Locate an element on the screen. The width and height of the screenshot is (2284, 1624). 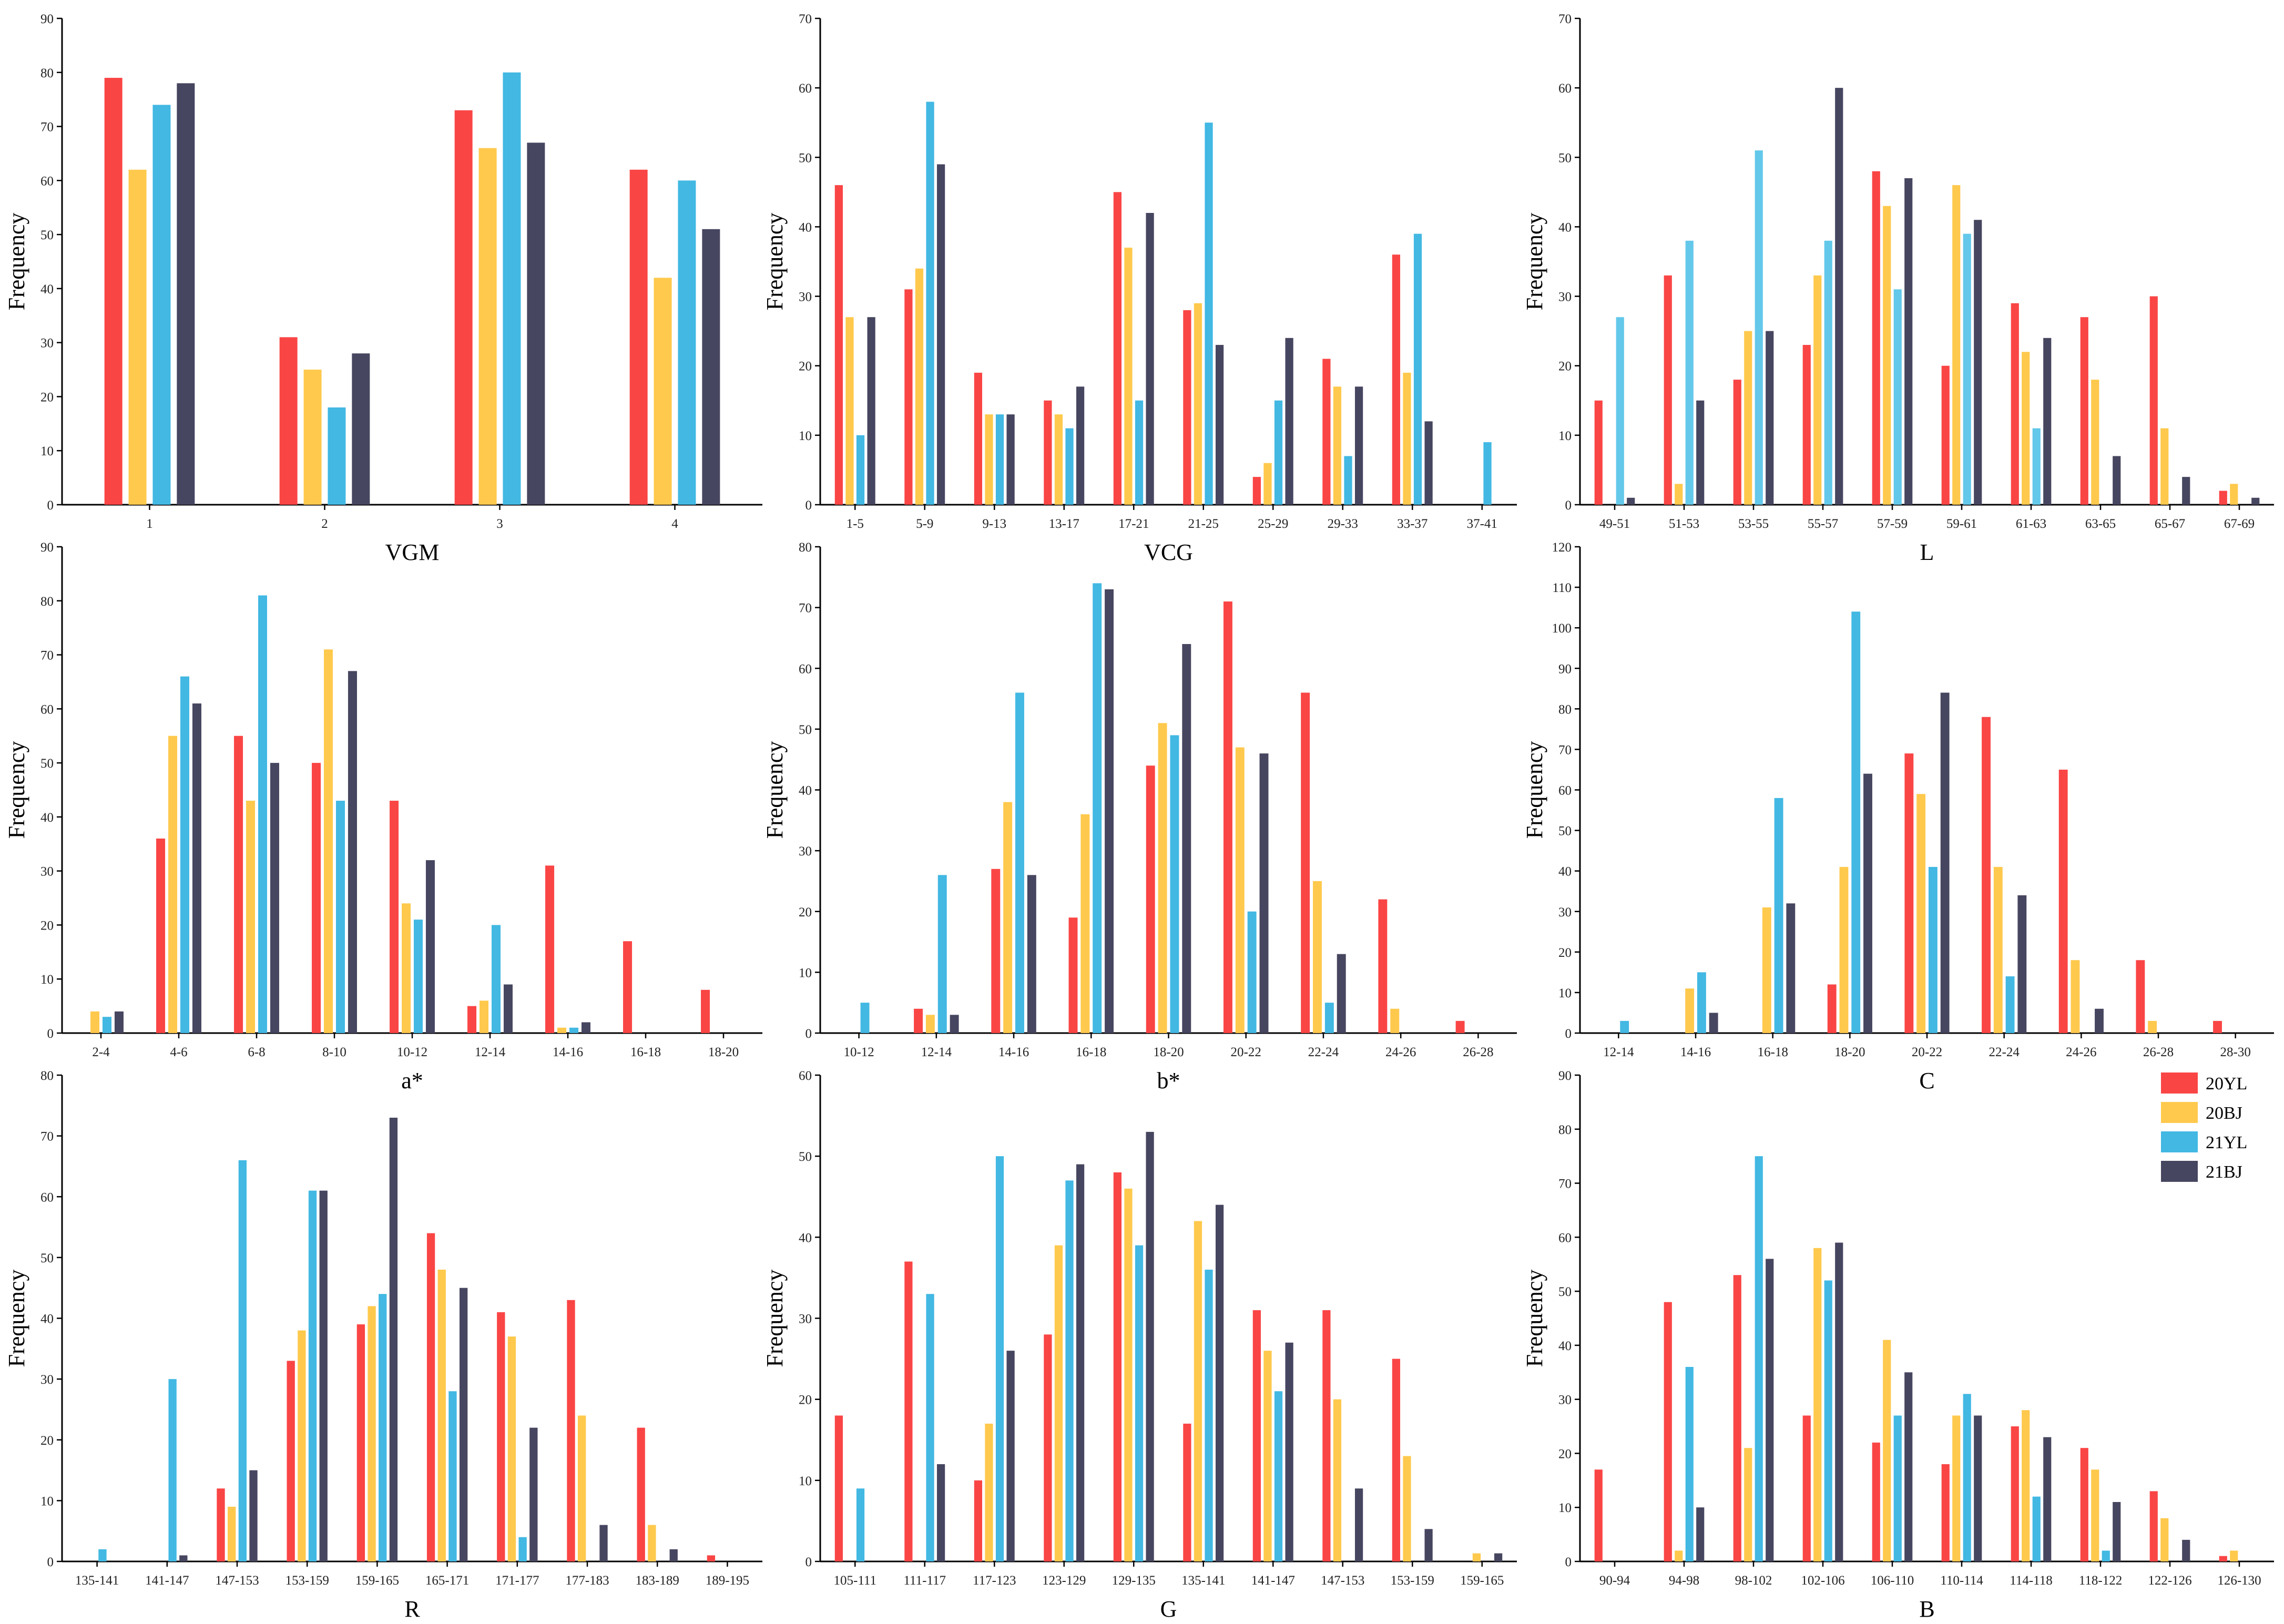
x-tick-label: 135-141 is located at coordinates (97, 1581).